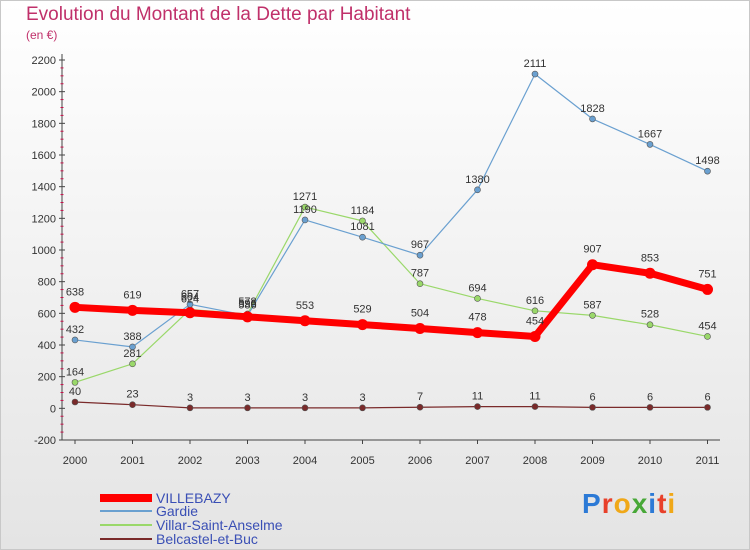  Describe the element at coordinates (592, 397) in the screenshot. I see `data-label: 6` at that location.